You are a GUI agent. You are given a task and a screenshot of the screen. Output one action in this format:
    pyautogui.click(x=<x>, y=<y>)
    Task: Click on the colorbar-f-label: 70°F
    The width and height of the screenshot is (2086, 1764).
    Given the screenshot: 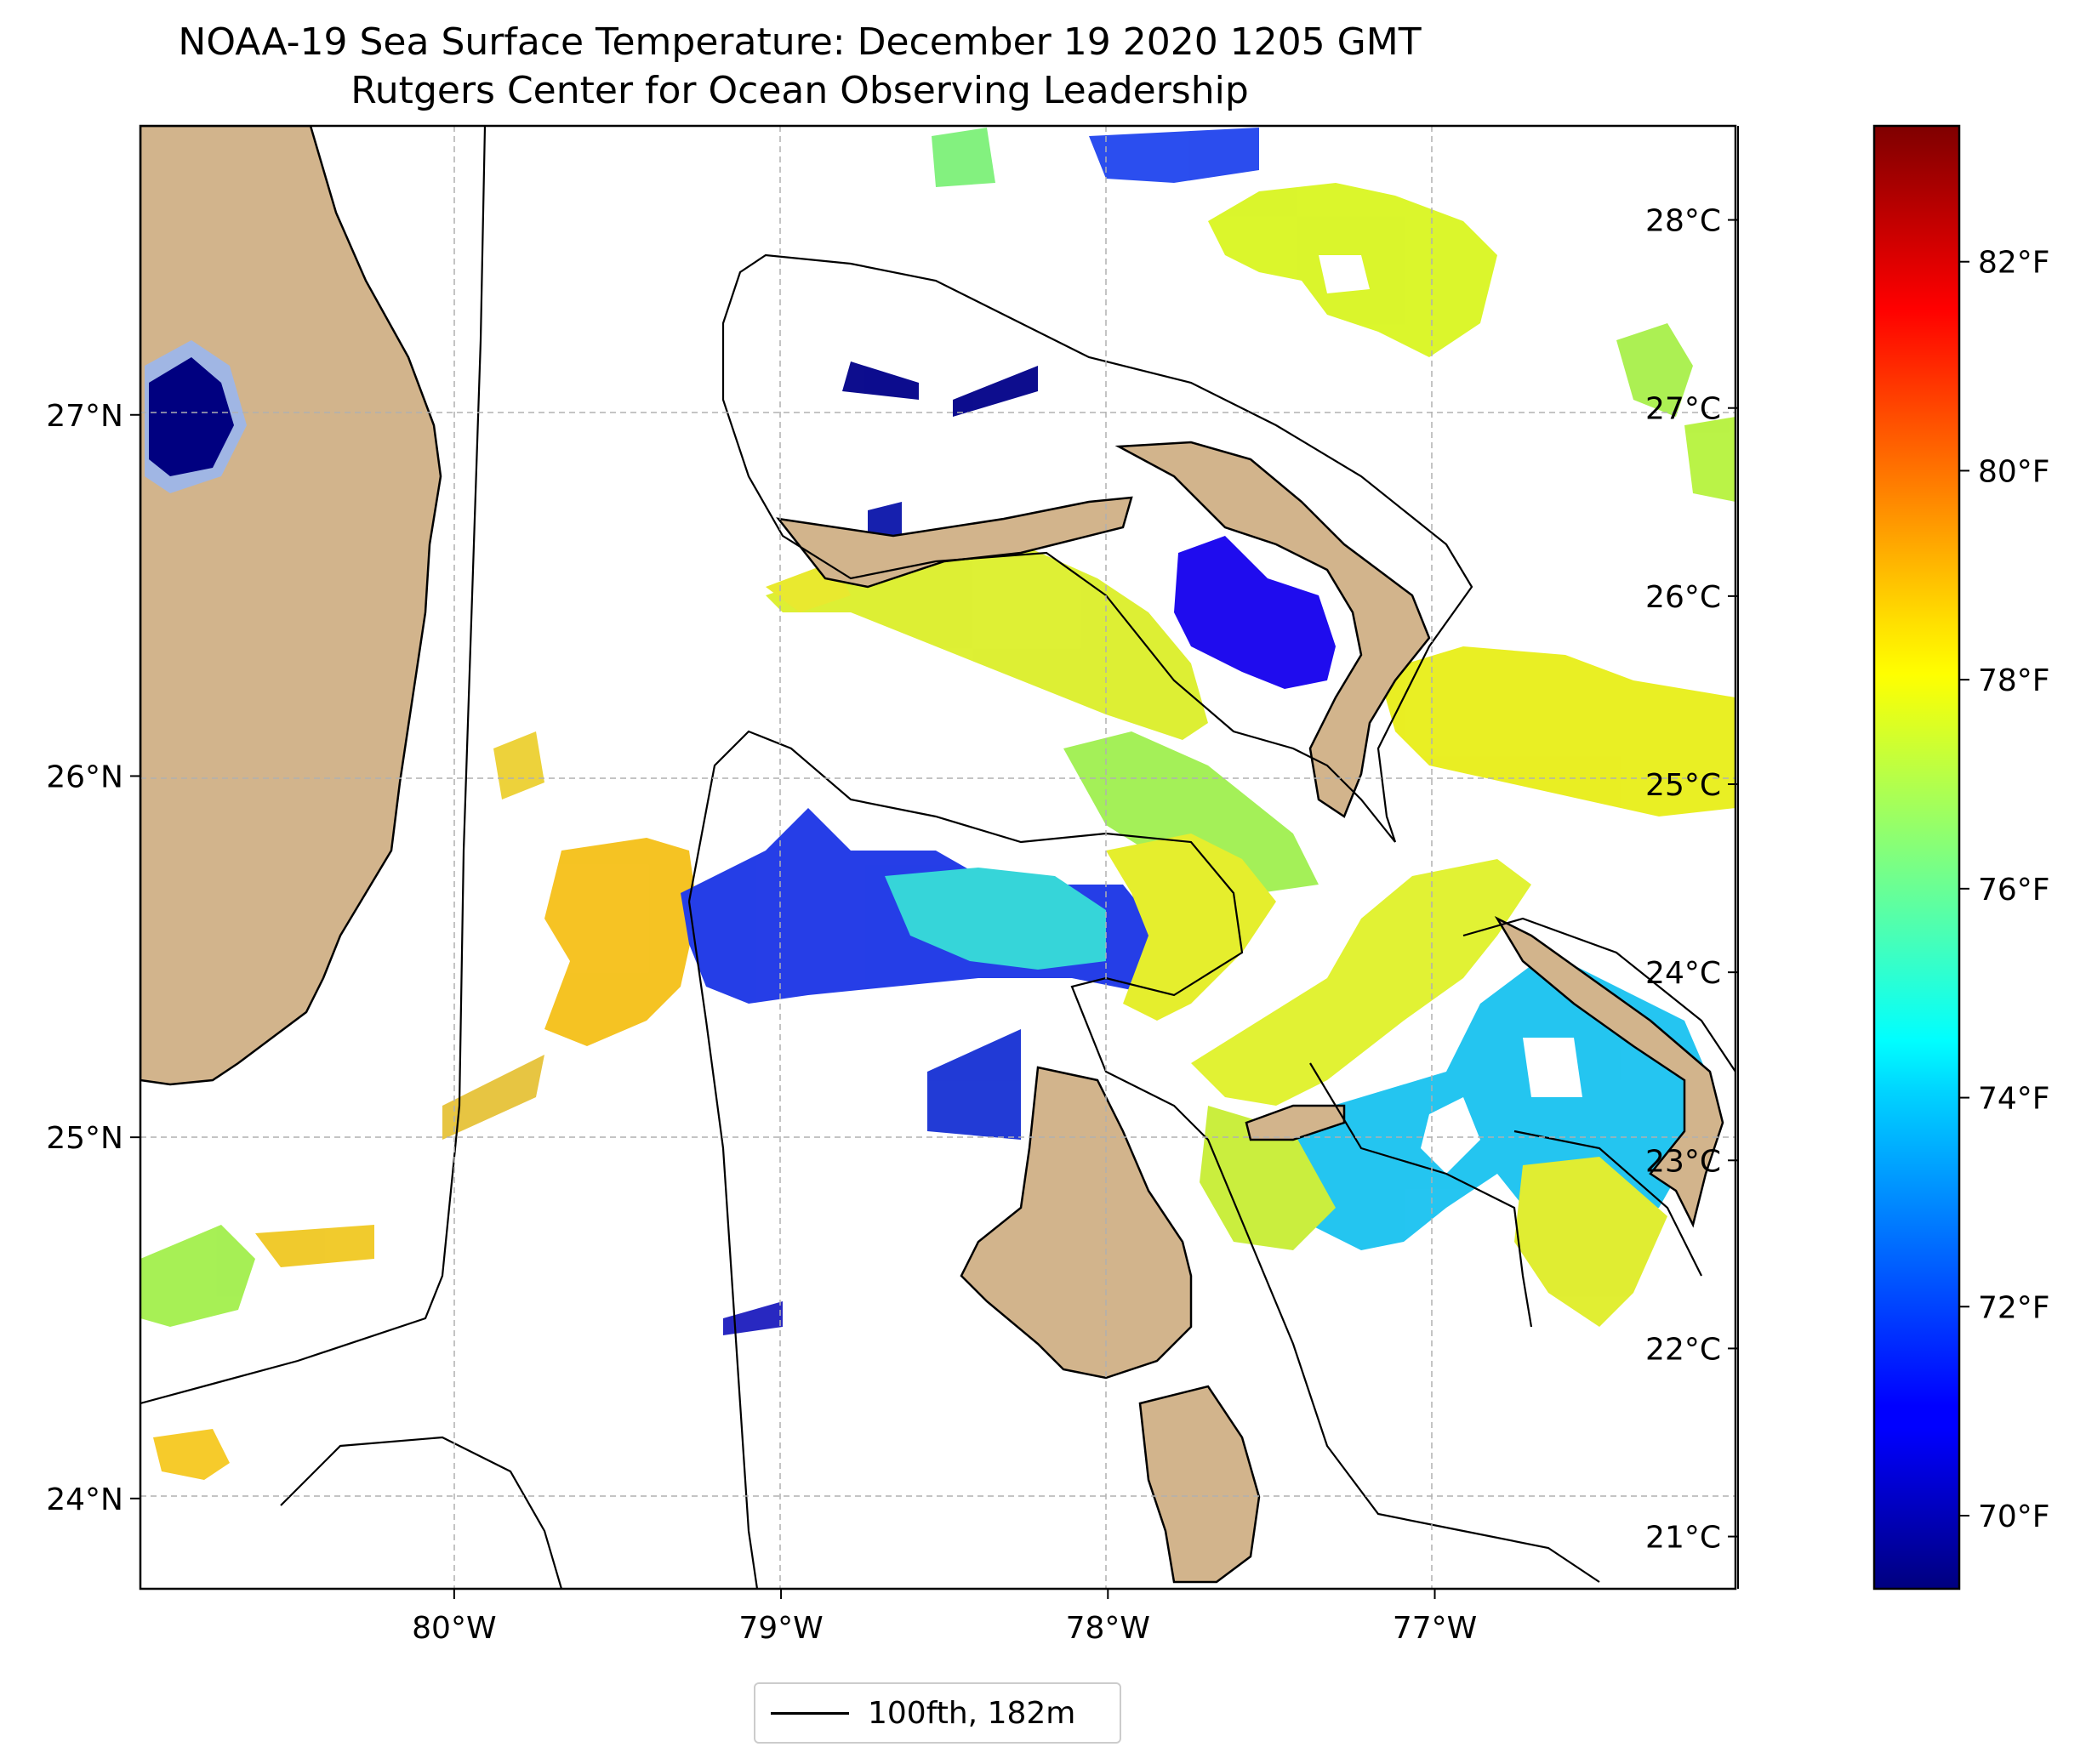 What is the action you would take?
    pyautogui.click(x=2014, y=1516)
    